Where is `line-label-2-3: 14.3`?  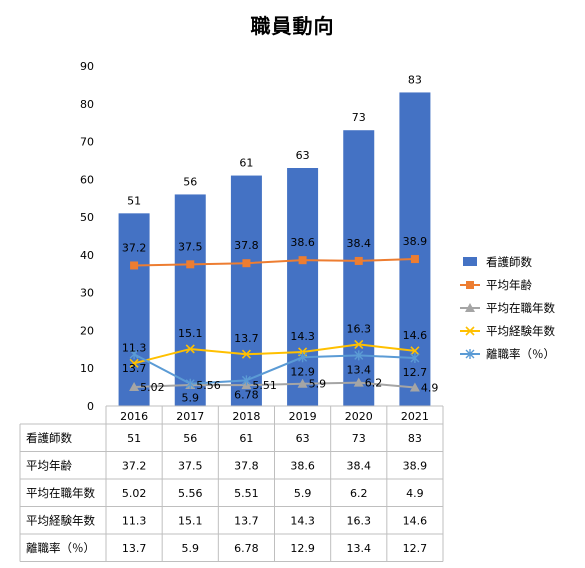 line-label-2-3: 14.3 is located at coordinates (302, 336).